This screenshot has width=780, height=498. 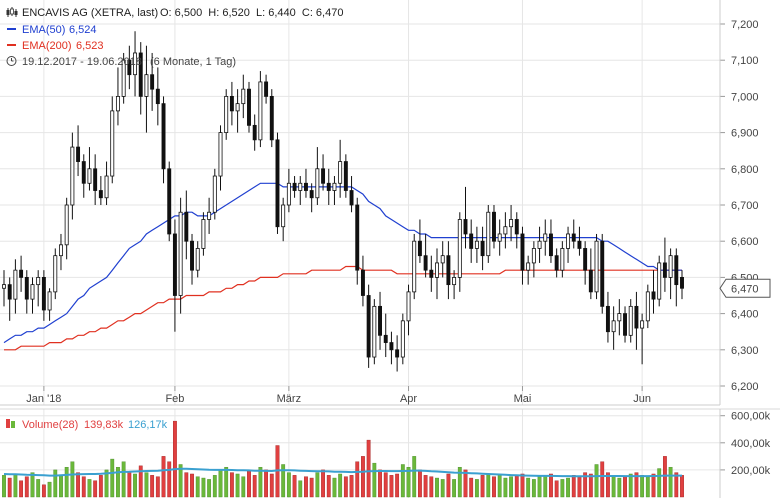 What do you see at coordinates (745, 25) in the screenshot?
I see `price-tick-label: 7,200` at bounding box center [745, 25].